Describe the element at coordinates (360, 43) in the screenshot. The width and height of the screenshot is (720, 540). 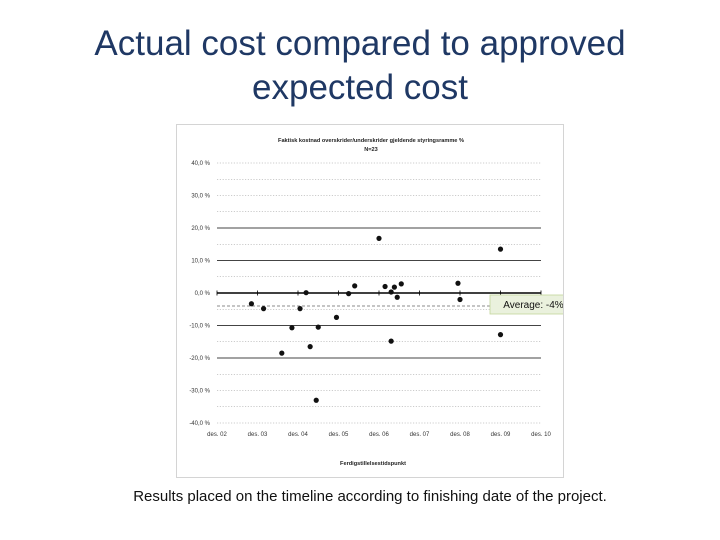
I see `slide-title-line-1: Actual cost compared to approved` at that location.